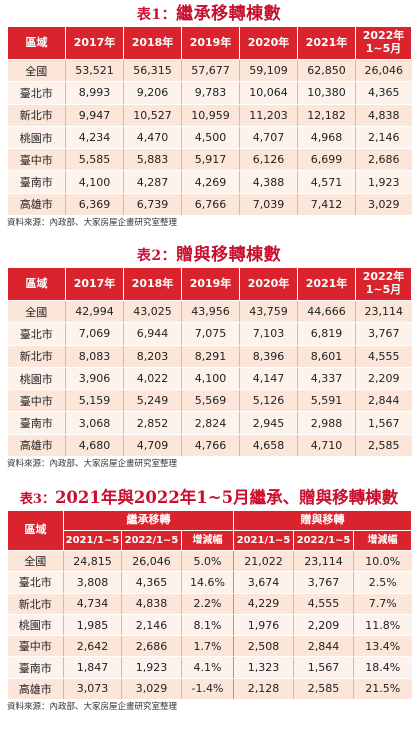 The height and width of the screenshot is (730, 418). I want to click on table-cell: 10,064, so click(268, 93).